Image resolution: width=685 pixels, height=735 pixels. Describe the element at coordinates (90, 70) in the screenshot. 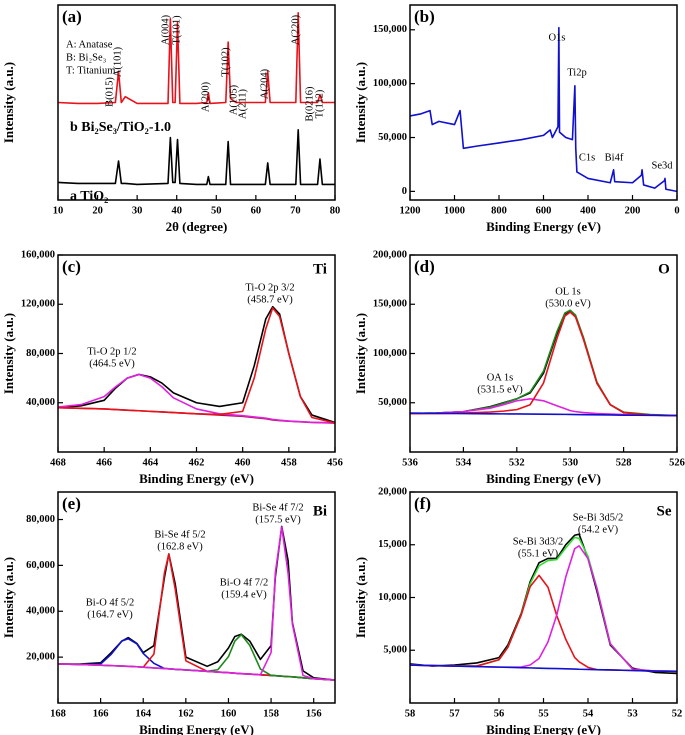

I see `annotation: T: Titanium` at that location.